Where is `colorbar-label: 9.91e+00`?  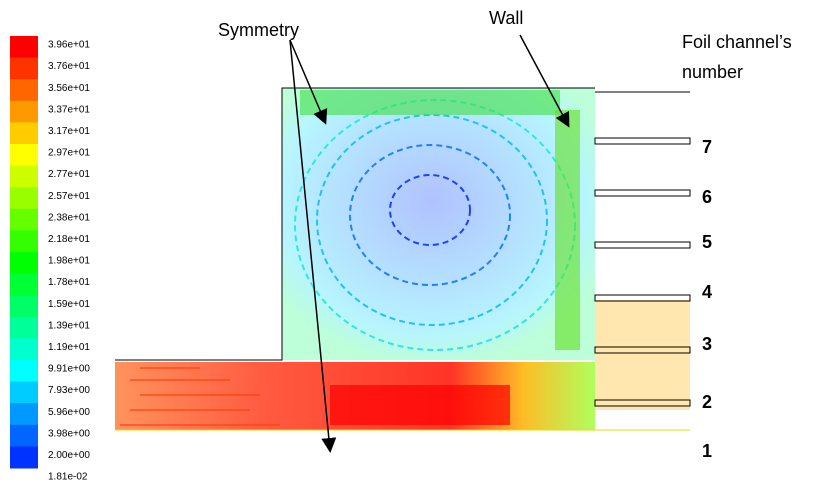
colorbar-label: 9.91e+00 is located at coordinates (69, 369).